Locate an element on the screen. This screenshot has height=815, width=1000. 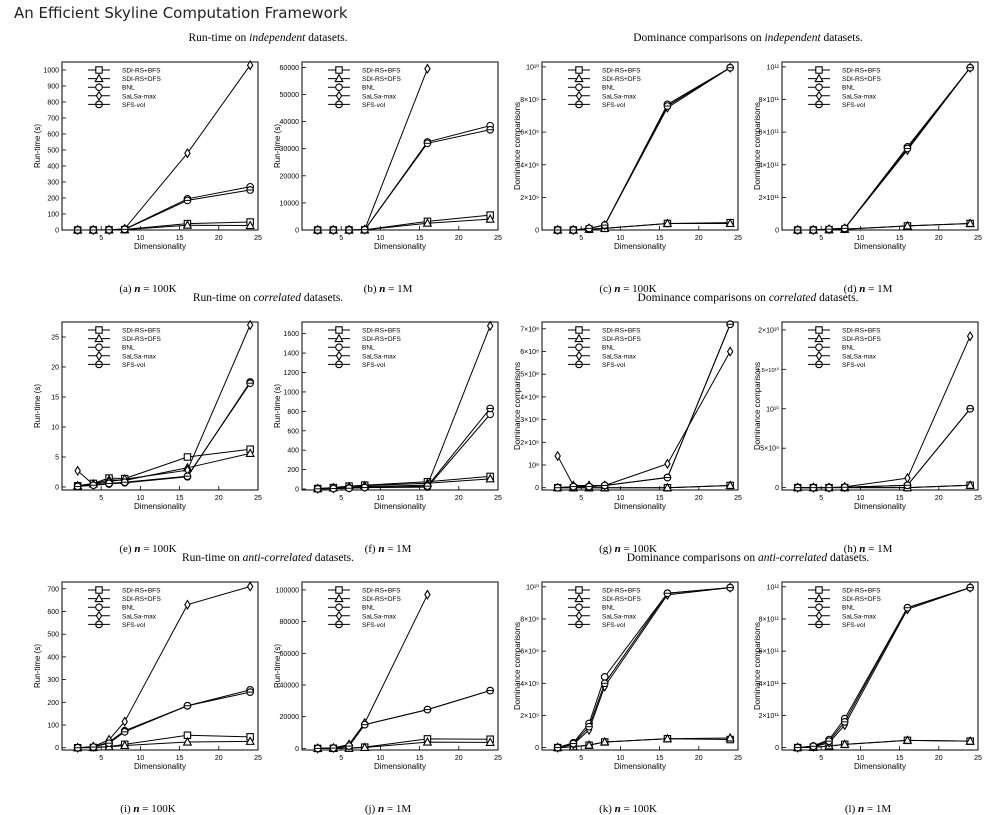
y-tick-label: 2×10⁸ is located at coordinates (529, 443).